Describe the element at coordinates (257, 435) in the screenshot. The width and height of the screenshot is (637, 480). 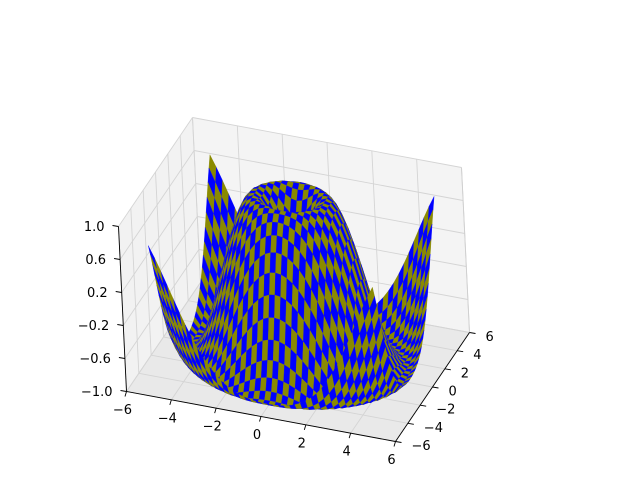
I see `x-tick-label: 0` at that location.